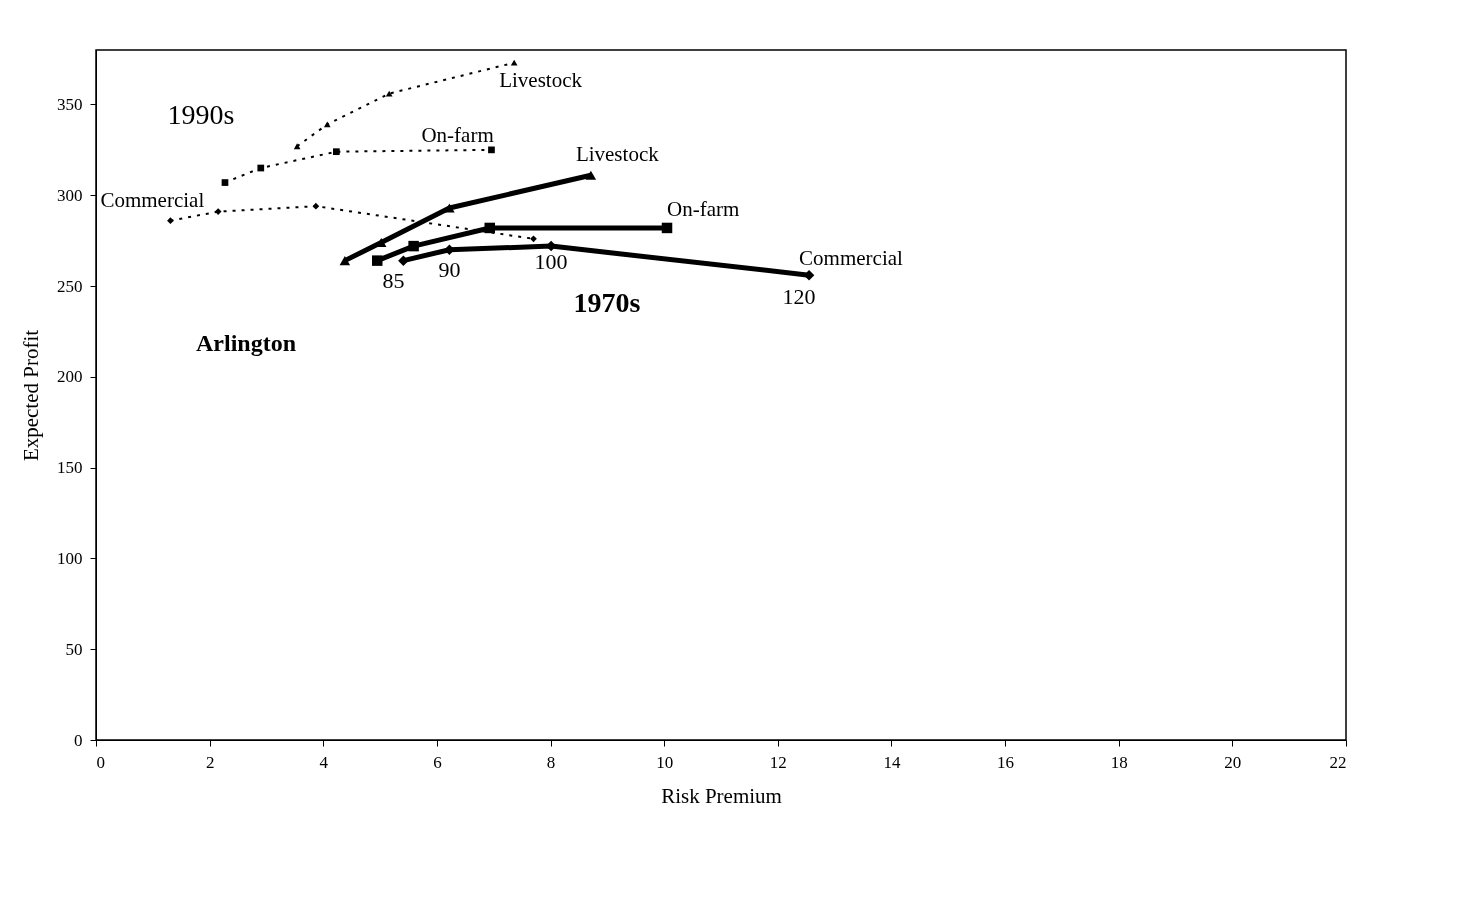 The image size is (1471, 918). I want to click on x-tick-label: 2, so click(210, 762).